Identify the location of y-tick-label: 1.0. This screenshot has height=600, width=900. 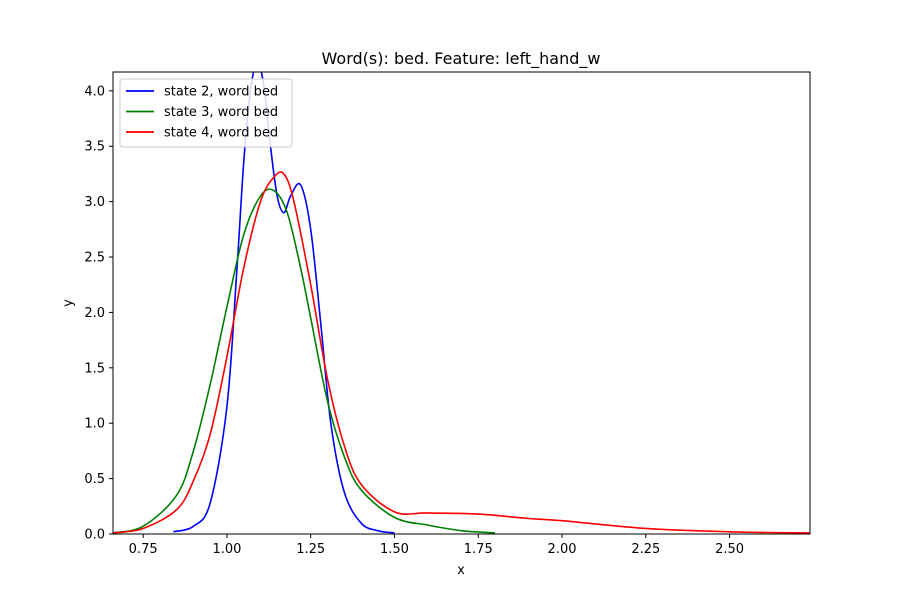
(94, 424).